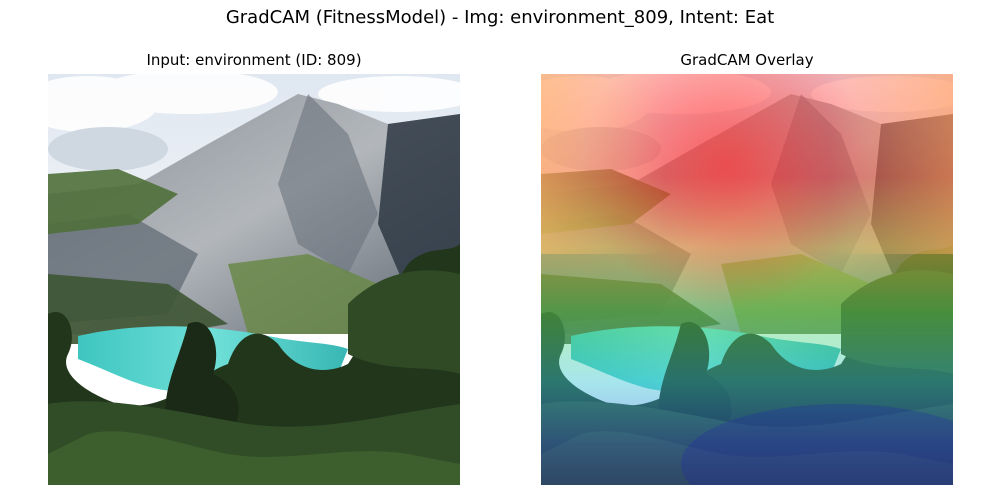 Image resolution: width=1000 pixels, height=500 pixels. Describe the element at coordinates (113, 201) in the screenshot. I see `green-slope-left` at that location.